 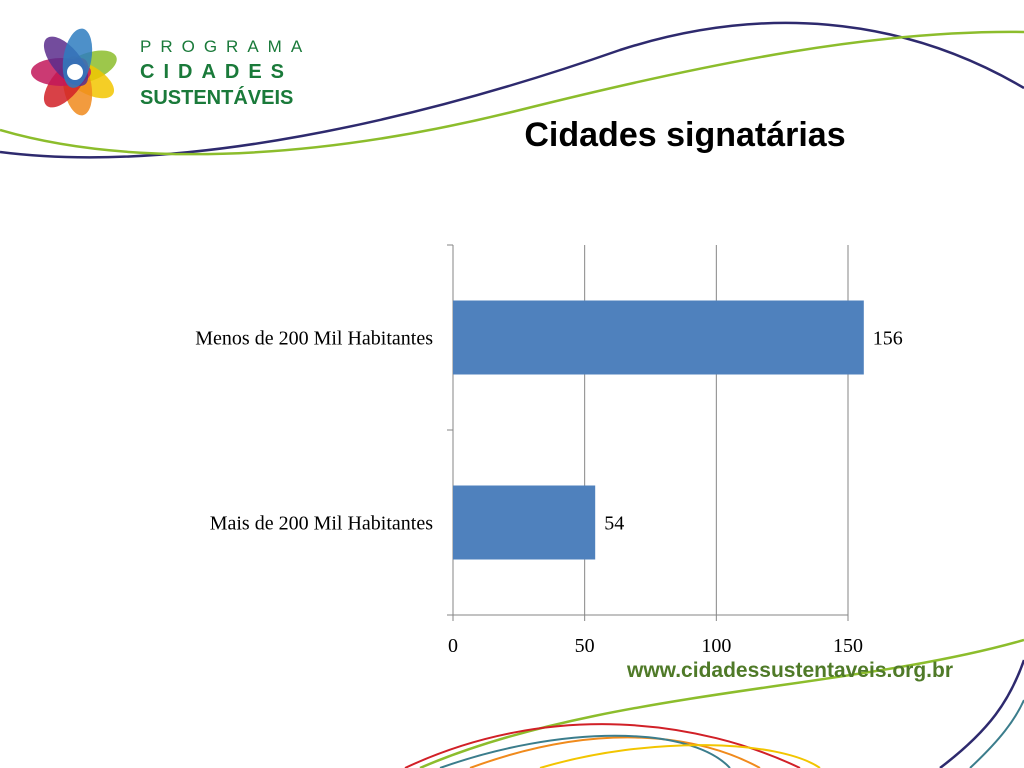 I want to click on logo-text: CIDADES, so click(x=216, y=72).